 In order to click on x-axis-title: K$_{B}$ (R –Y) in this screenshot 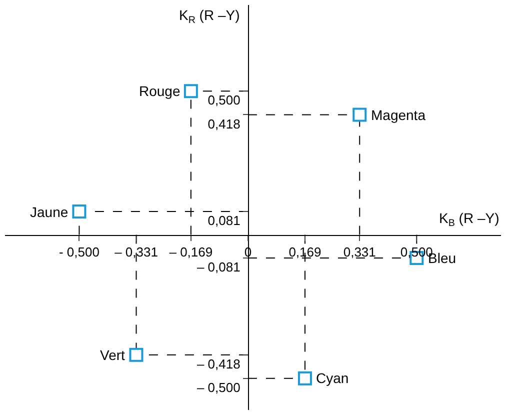, I will do `click(469, 219)`.